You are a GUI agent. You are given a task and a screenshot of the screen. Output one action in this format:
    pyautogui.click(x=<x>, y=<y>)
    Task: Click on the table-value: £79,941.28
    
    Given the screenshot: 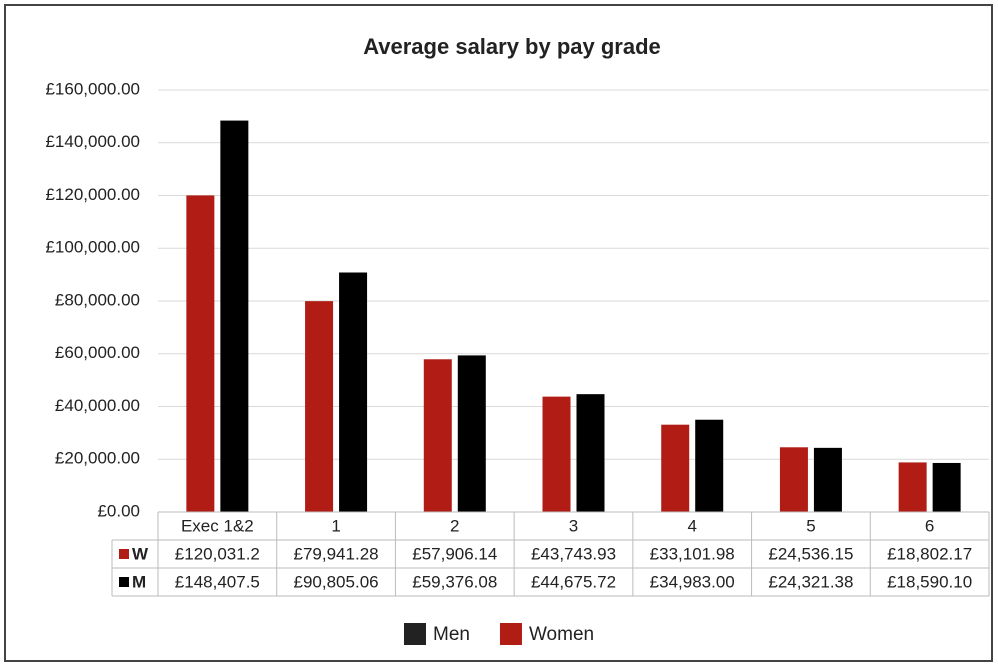 What is the action you would take?
    pyautogui.click(x=336, y=553)
    